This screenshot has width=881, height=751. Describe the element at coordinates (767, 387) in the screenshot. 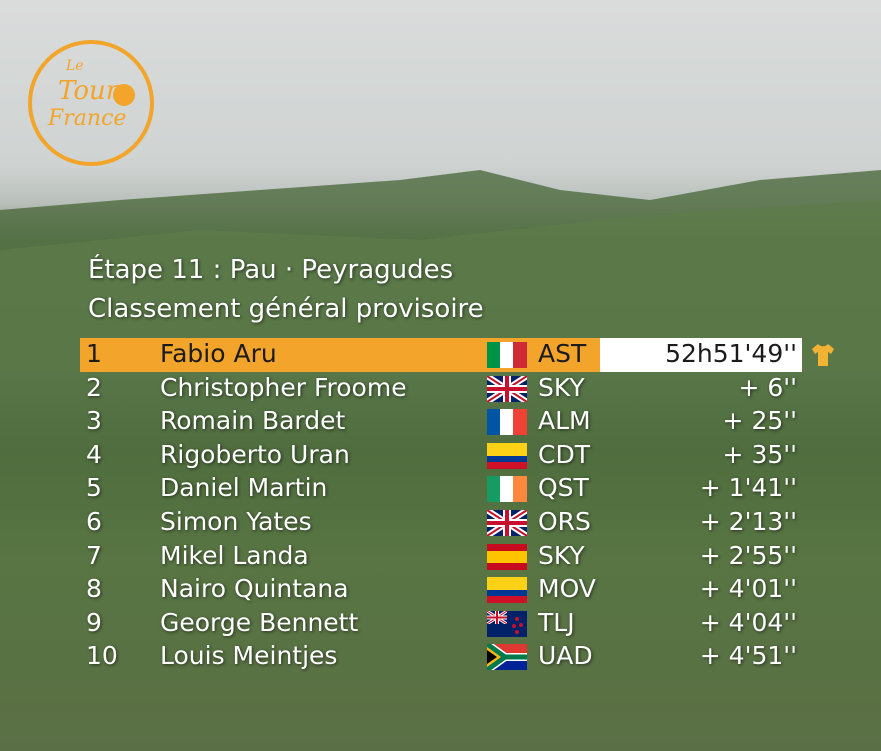

I see `time-gap: + 6''` at that location.